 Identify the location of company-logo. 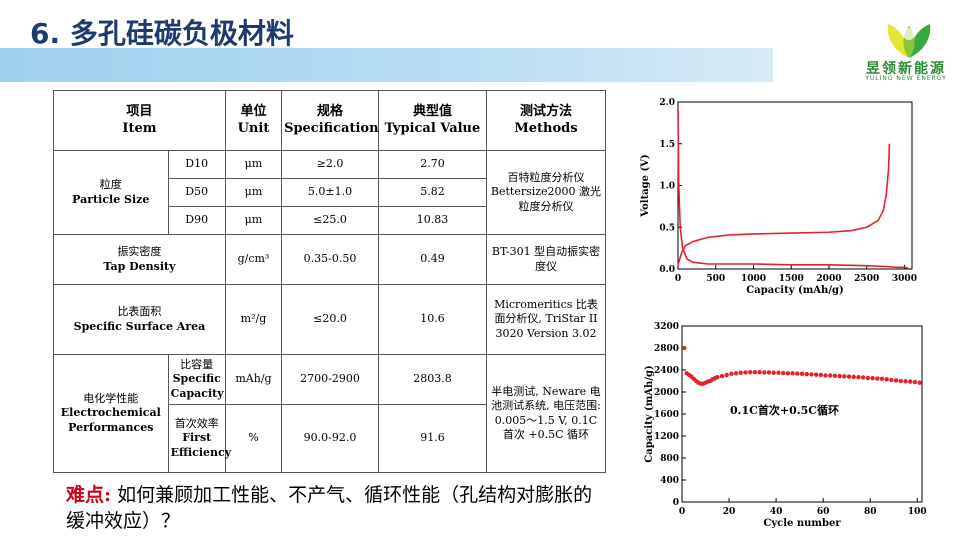
(909, 41).